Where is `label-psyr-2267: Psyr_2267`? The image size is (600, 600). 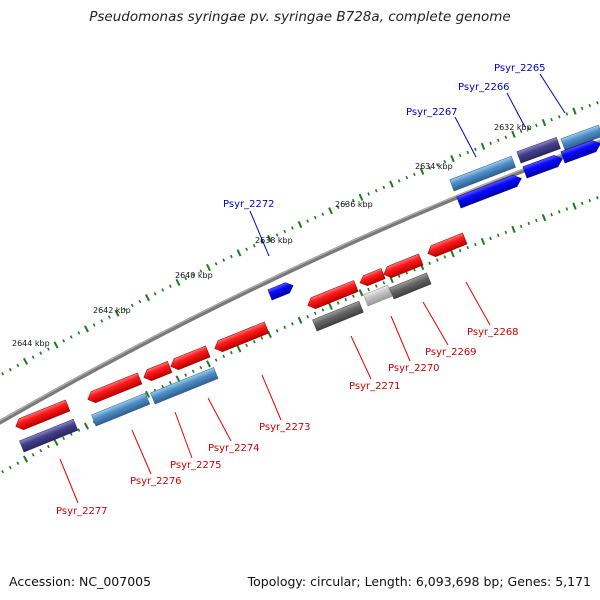
label-psyr-2267: Psyr_2267 is located at coordinates (432, 112).